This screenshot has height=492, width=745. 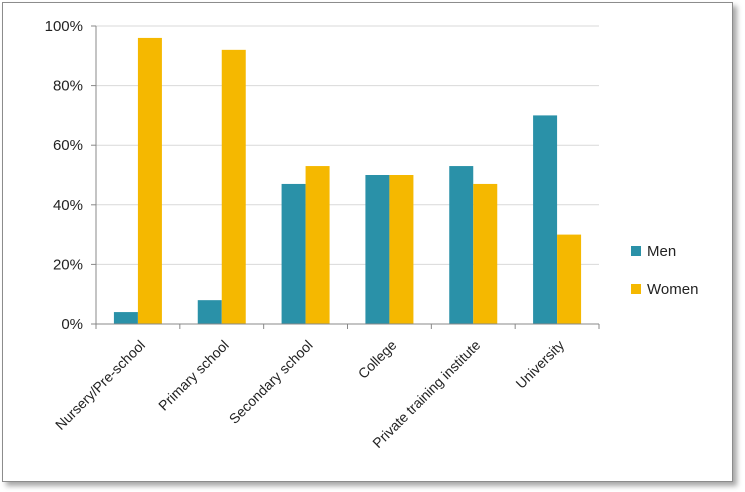 I want to click on legend-label-women: Women, so click(x=672, y=289).